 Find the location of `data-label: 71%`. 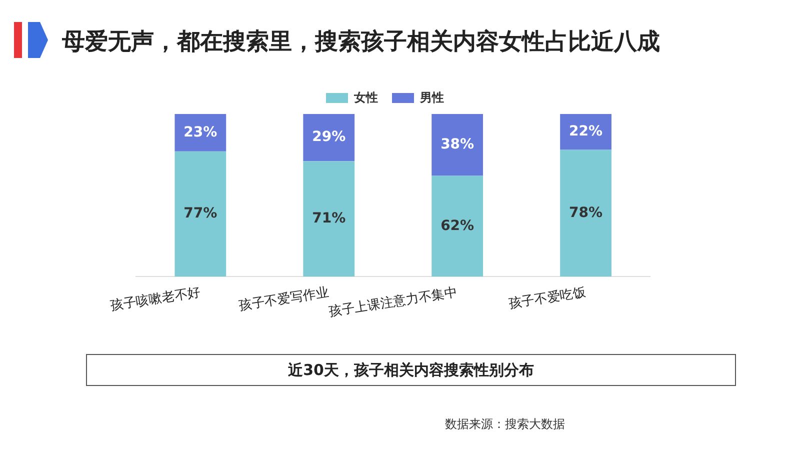

data-label: 71% is located at coordinates (329, 218).